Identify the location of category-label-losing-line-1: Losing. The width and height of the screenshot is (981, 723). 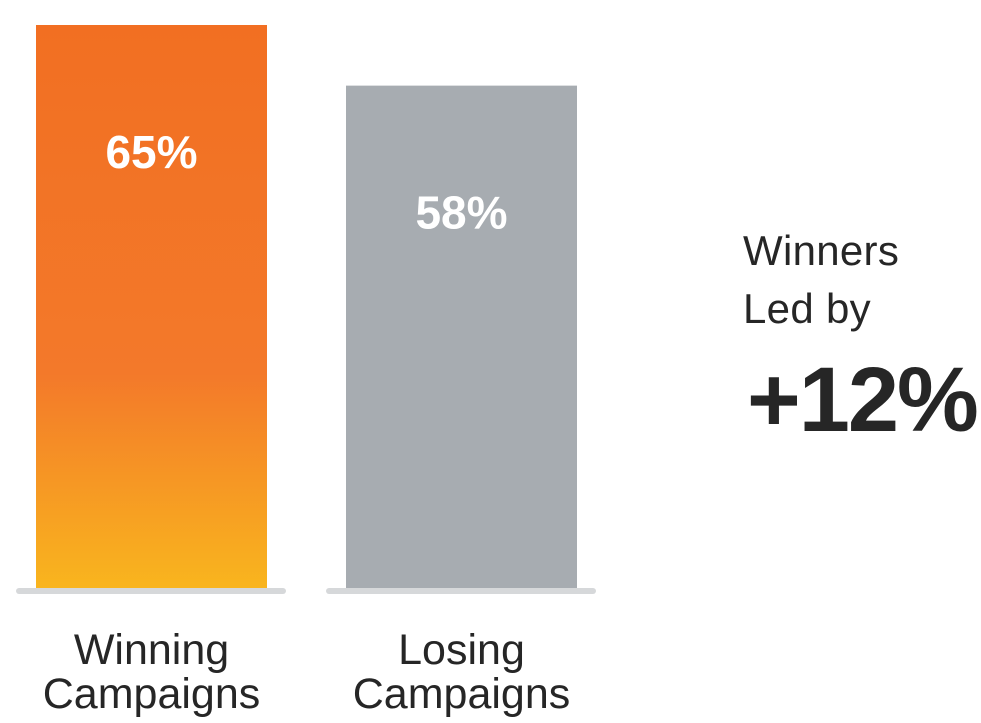
(461, 650).